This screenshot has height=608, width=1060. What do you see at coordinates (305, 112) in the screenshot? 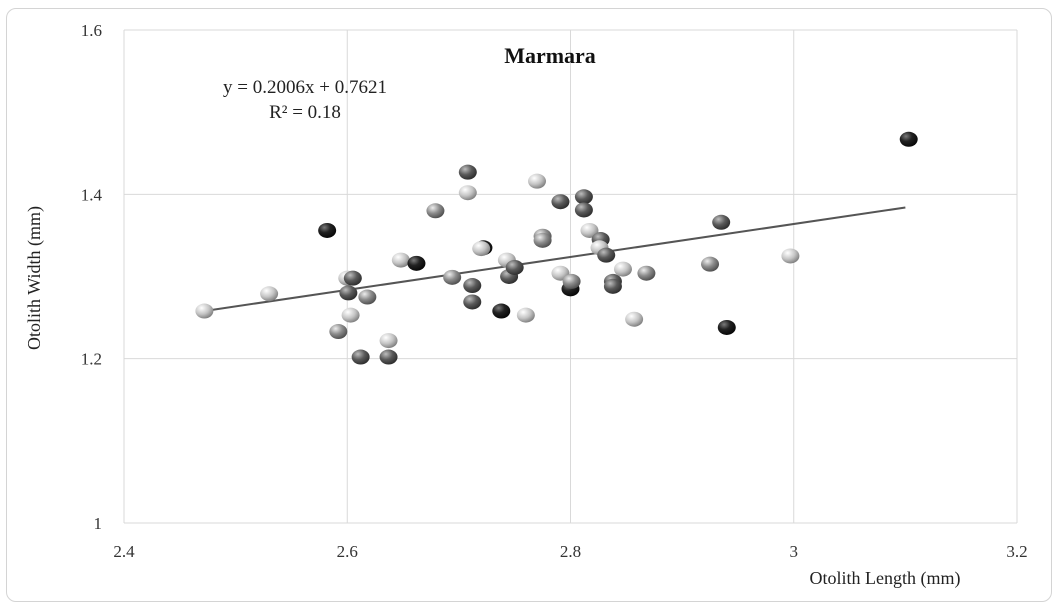
I see `r-squared-label: R² = 0.18` at bounding box center [305, 112].